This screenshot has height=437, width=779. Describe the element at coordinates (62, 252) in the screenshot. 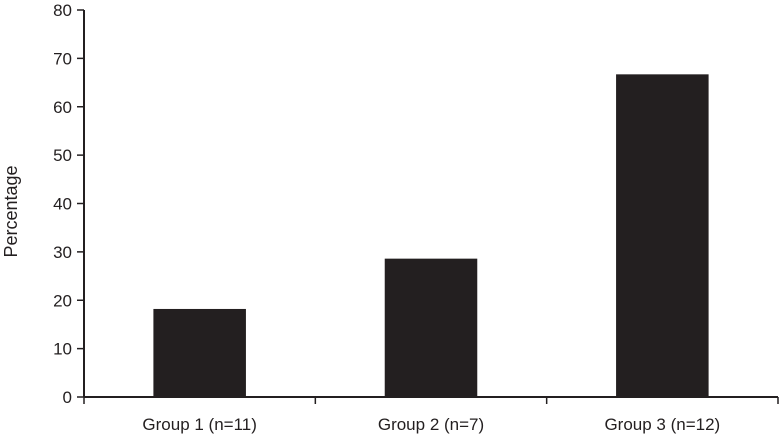

I see `y-tick-label: 30` at that location.